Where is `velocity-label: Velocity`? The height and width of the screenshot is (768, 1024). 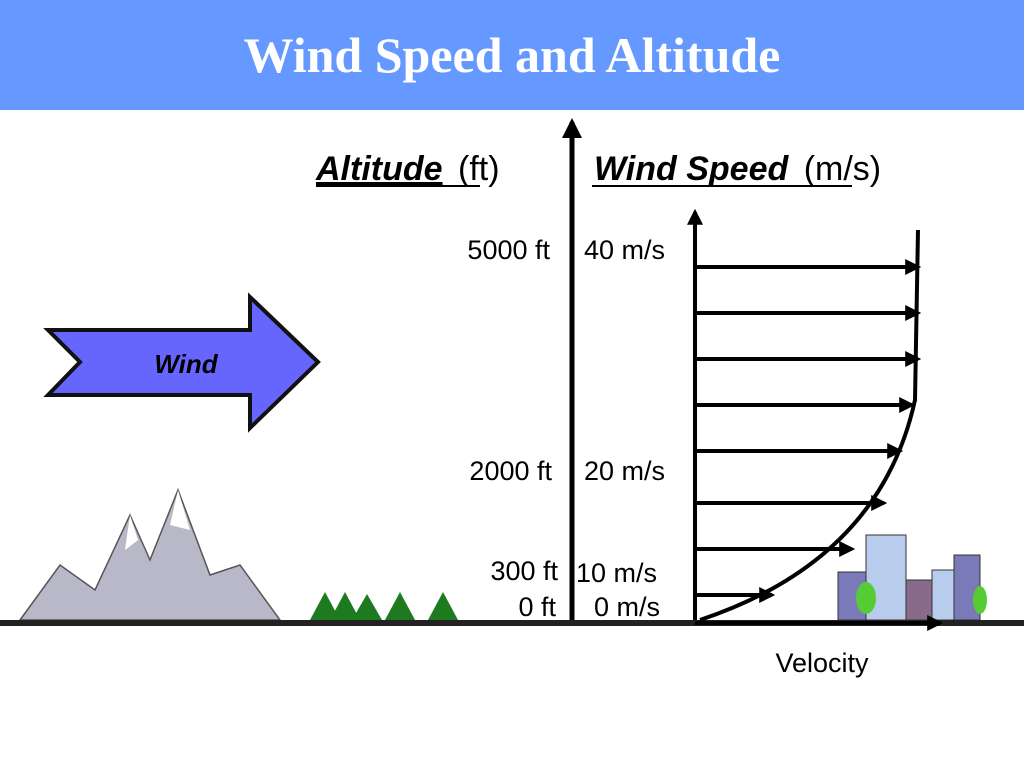
velocity-label: Velocity is located at coordinates (822, 663).